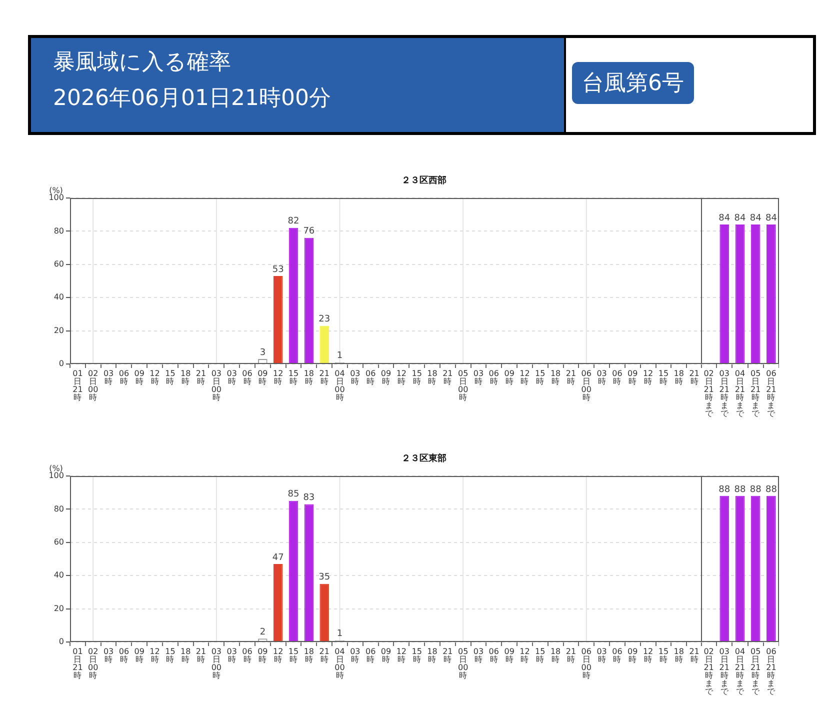 Image resolution: width=828 pixels, height=715 pixels. What do you see at coordinates (93, 663) in the screenshot?
I see `x-tick-label: 02日00時` at bounding box center [93, 663].